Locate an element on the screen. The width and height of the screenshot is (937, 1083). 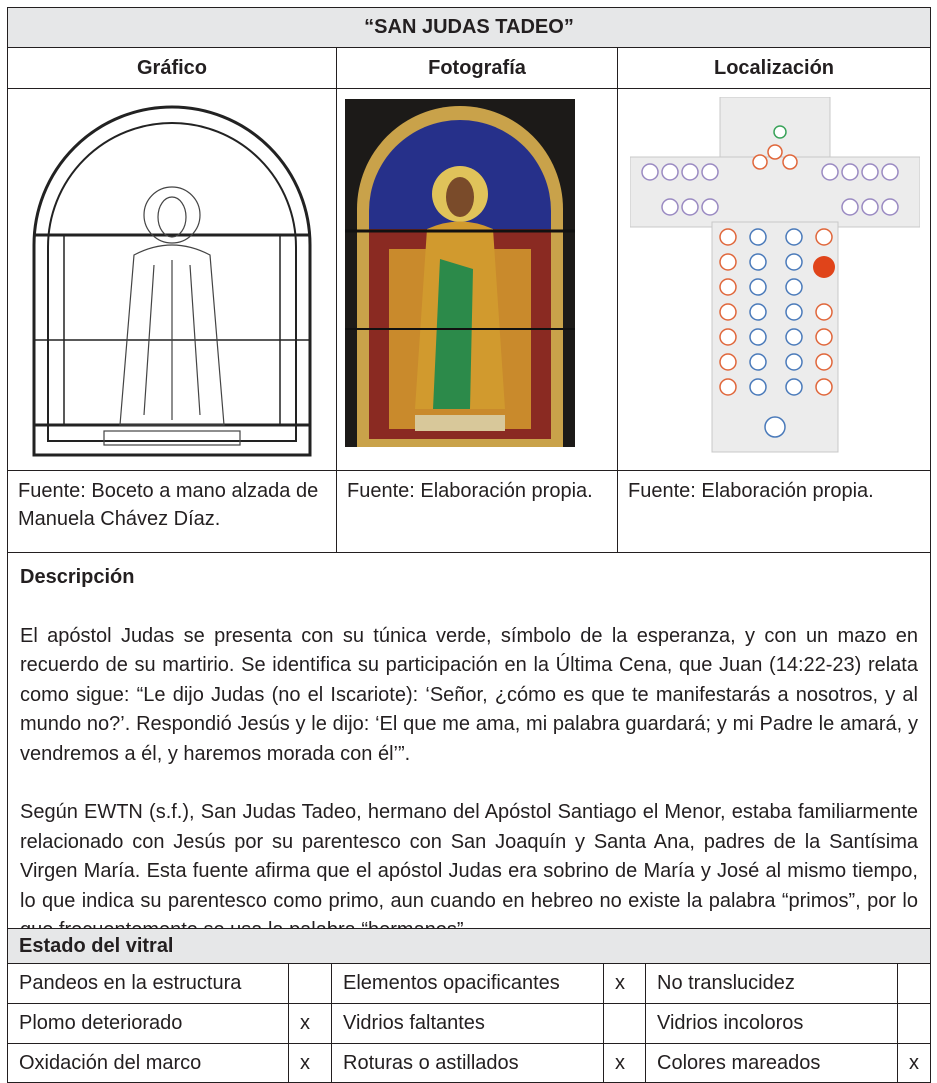
status-label: No translucidez is located at coordinates (771, 983).